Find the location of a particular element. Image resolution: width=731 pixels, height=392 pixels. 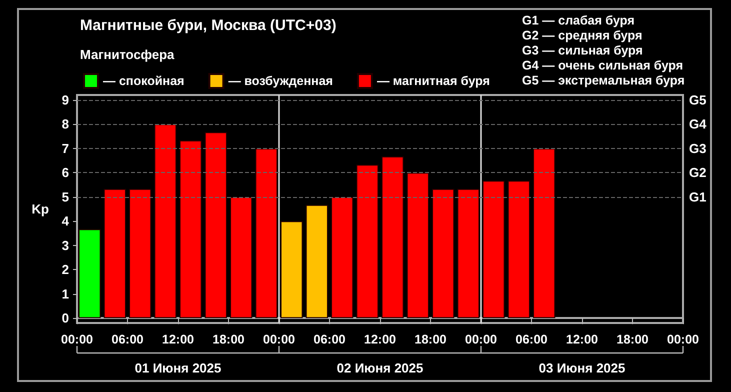

y-tick-label: 5 is located at coordinates (65, 196).